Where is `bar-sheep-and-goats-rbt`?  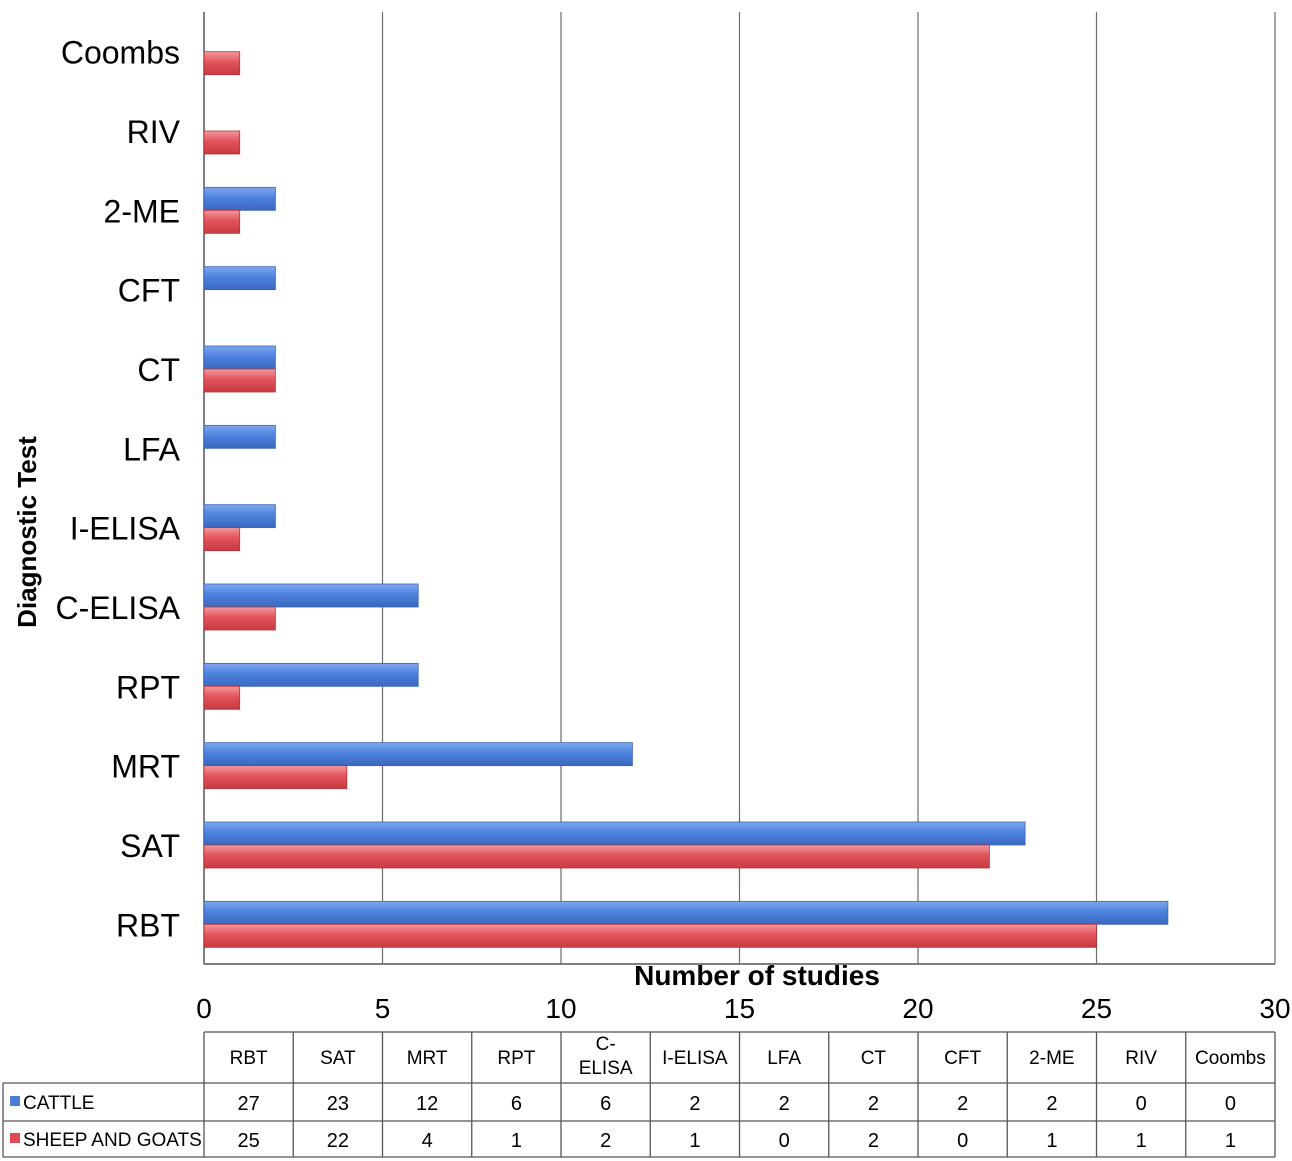
bar-sheep-and-goats-rbt is located at coordinates (650, 935).